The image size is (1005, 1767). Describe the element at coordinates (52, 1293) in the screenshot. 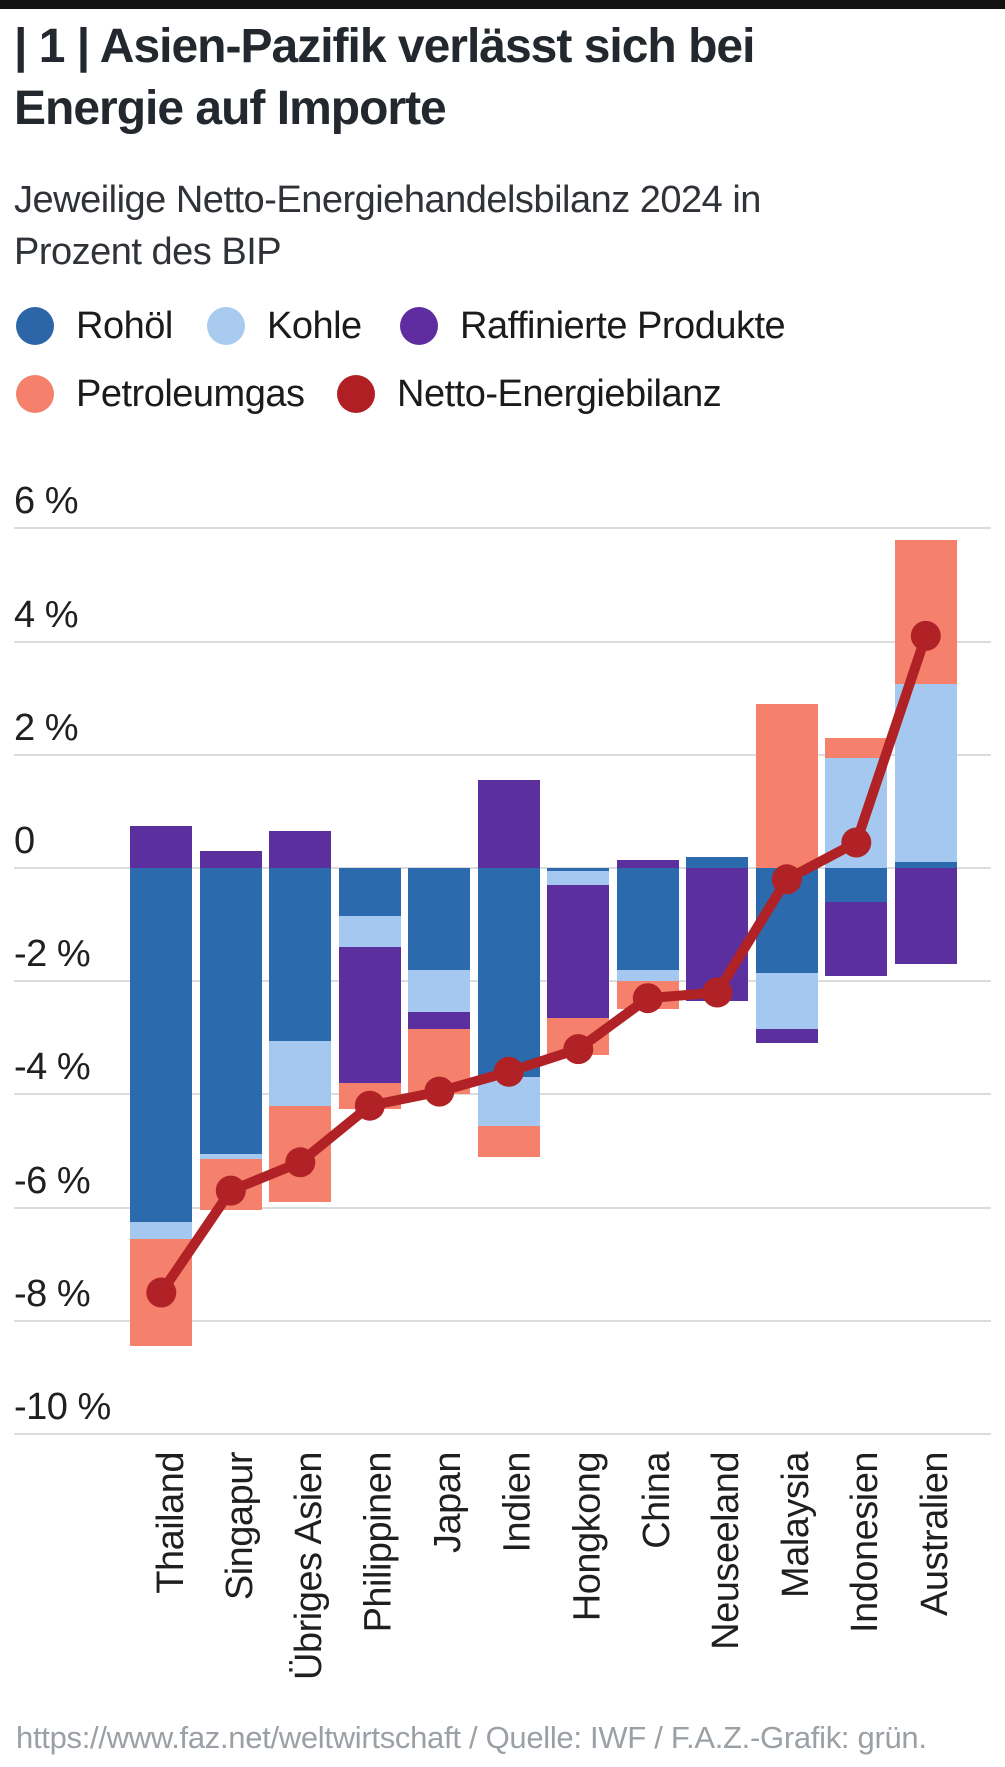

I see `y-axis-tick-label: -8 %` at that location.